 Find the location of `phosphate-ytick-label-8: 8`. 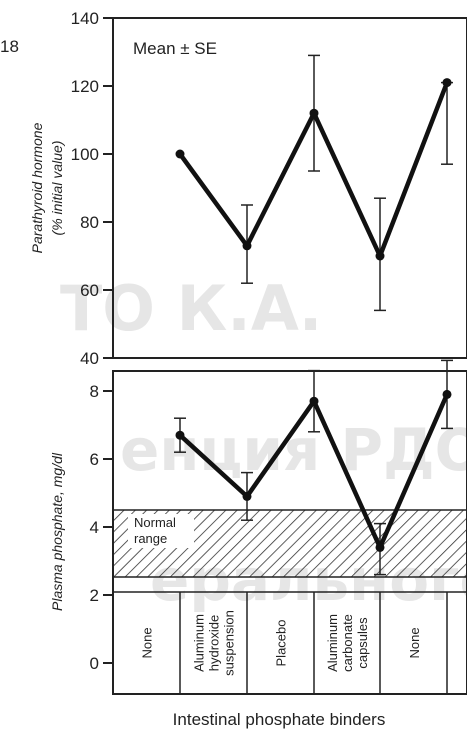

phosphate-ytick-label-8: 8 is located at coordinates (94, 391).